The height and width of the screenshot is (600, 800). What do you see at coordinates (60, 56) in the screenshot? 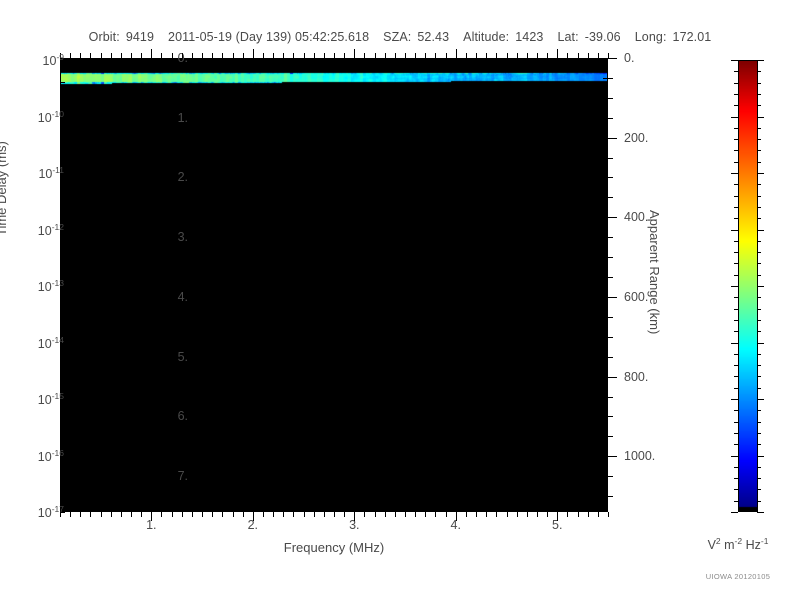
I see `colorbar-tick-exponent: -9` at bounding box center [60, 56].